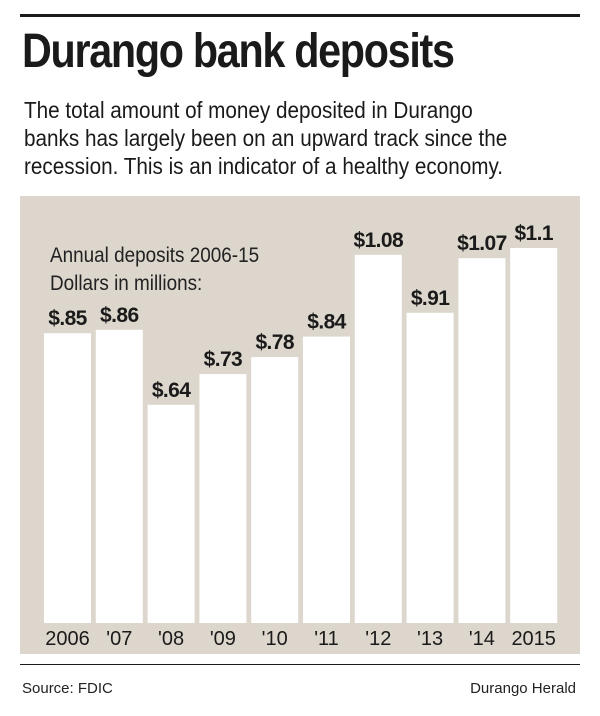  What do you see at coordinates (223, 639) in the screenshot?
I see `x-tick-label-3: '09` at bounding box center [223, 639].